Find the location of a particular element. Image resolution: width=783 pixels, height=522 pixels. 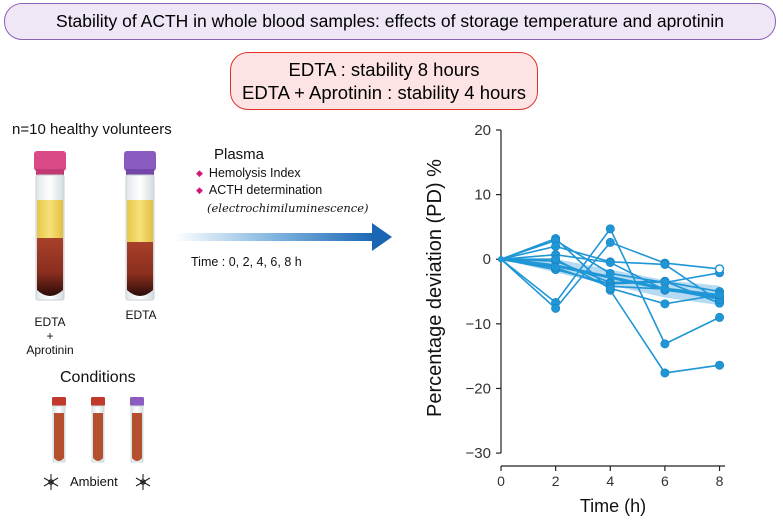

x-tick-label: 6 is located at coordinates (665, 481).